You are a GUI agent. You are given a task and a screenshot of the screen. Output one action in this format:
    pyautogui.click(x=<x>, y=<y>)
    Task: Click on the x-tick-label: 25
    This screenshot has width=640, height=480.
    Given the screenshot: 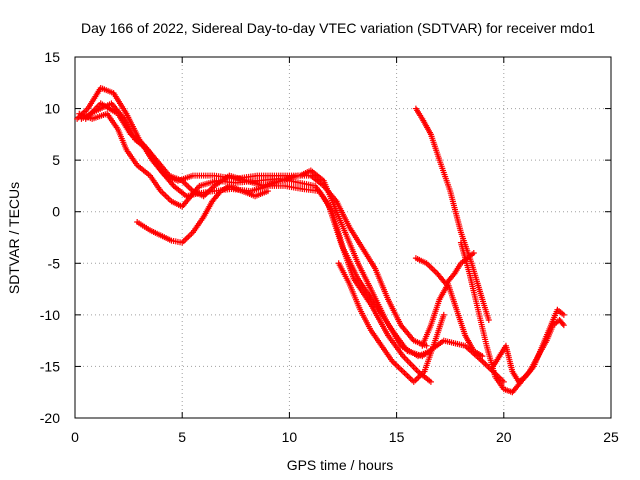 What is the action you would take?
    pyautogui.click(x=611, y=437)
    